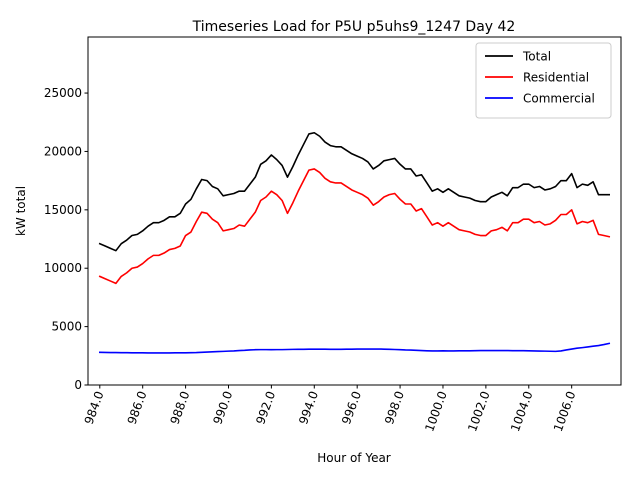 This screenshot has height=484, width=640. What do you see at coordinates (308, 407) in the screenshot?
I see `x-tick-label: 994.0` at bounding box center [308, 407].